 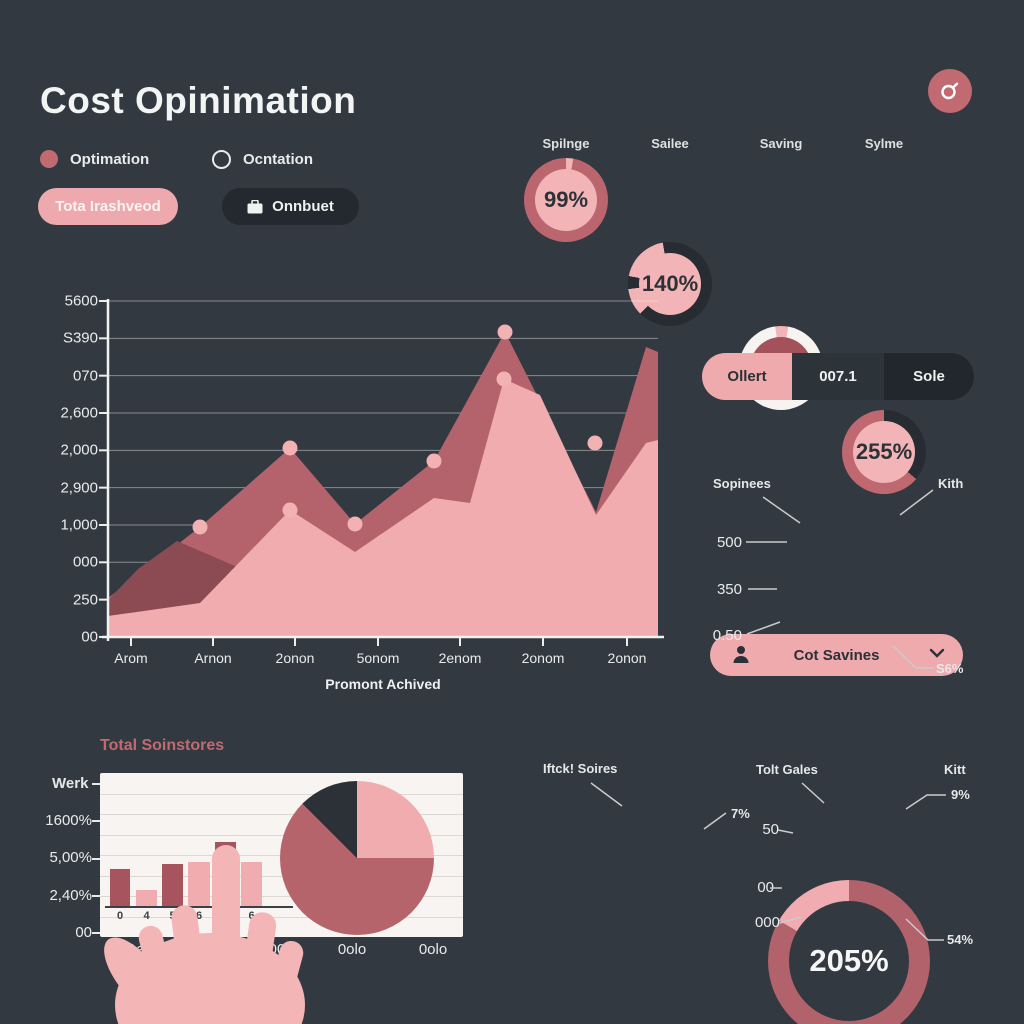 I want to click on x-tick: 2enom, so click(x=460, y=658).